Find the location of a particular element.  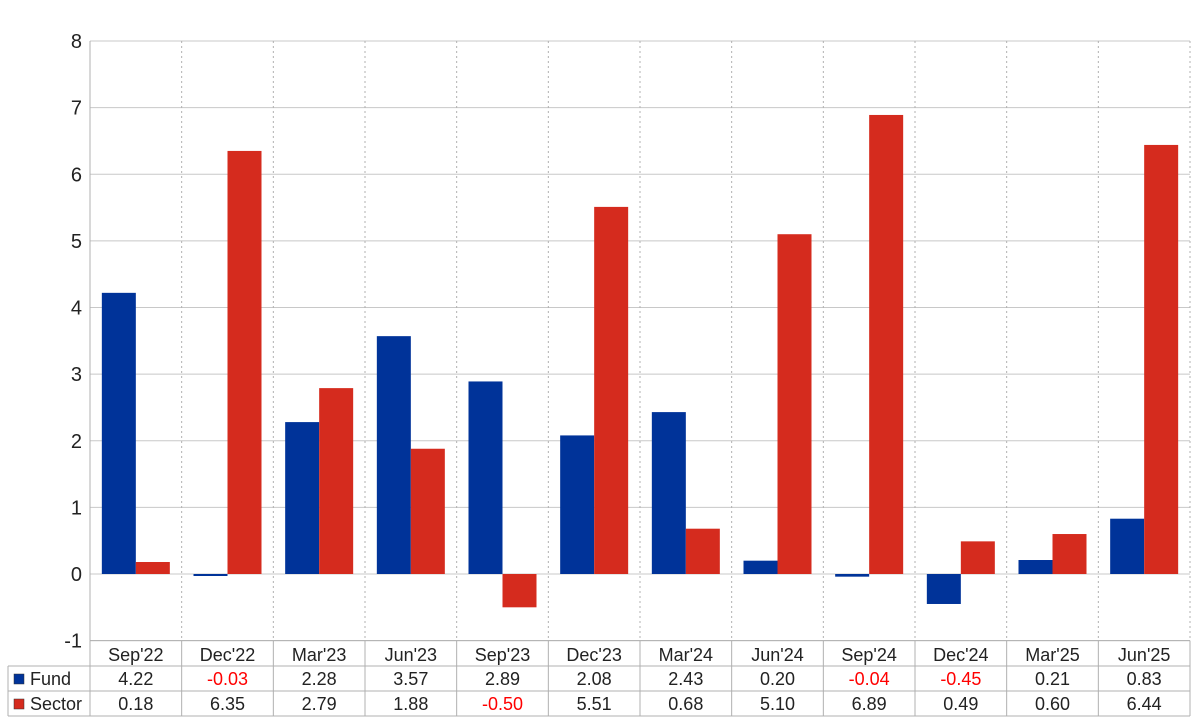

y-tick-label: 3 is located at coordinates (76, 375).